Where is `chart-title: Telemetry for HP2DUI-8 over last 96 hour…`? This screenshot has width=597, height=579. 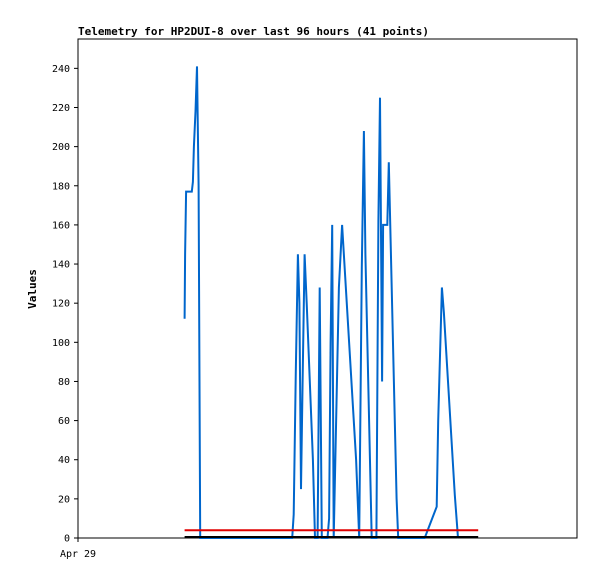 chart-title: Telemetry for HP2DUI-8 over last 96 hour… is located at coordinates (253, 31).